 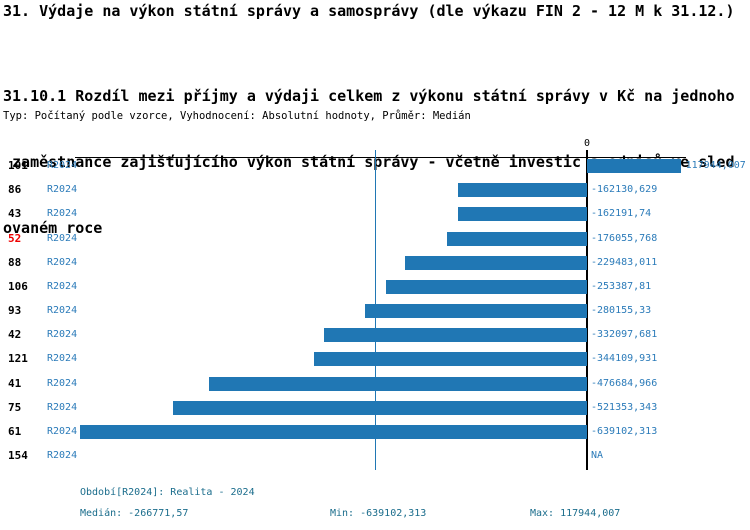 I want to click on value-label: -162130,629, so click(x=624, y=189).